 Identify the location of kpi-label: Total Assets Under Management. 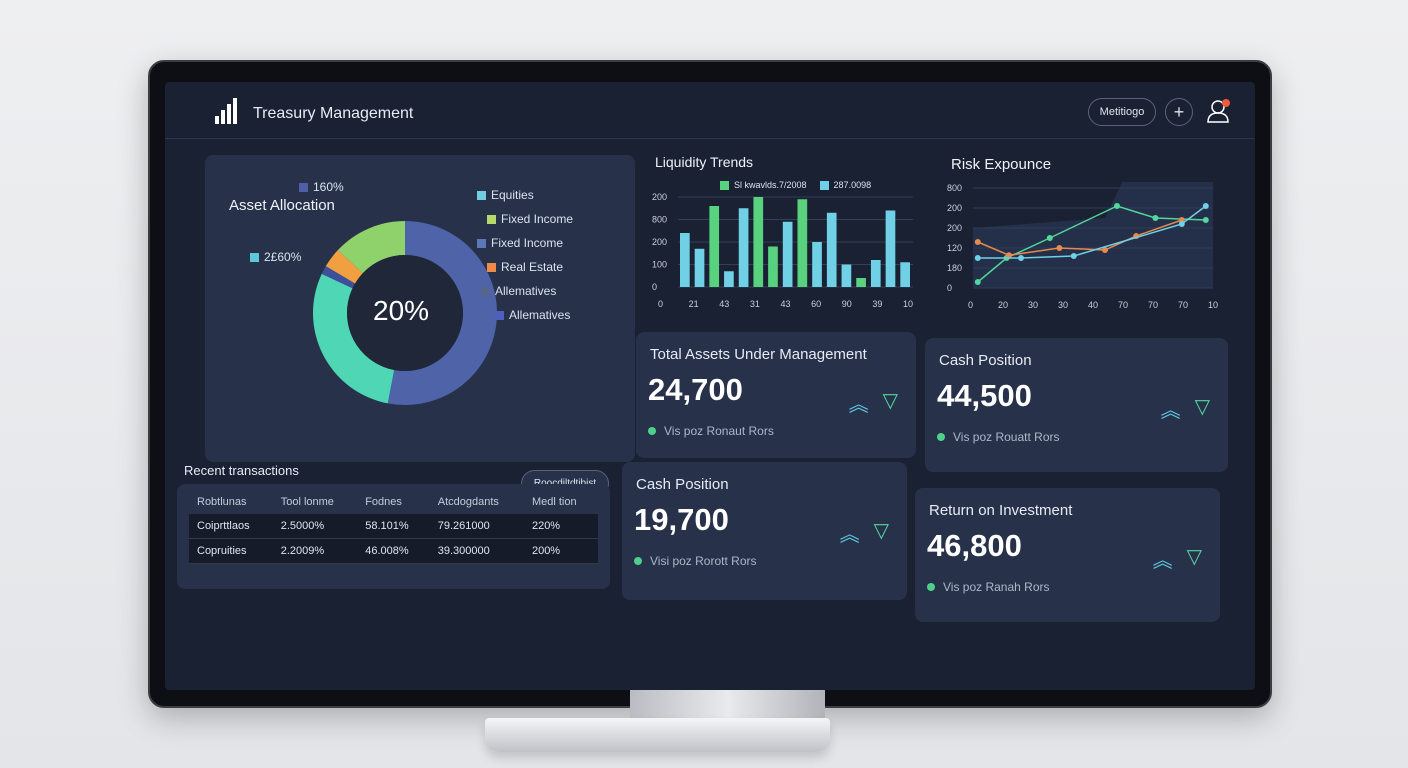
(758, 354).